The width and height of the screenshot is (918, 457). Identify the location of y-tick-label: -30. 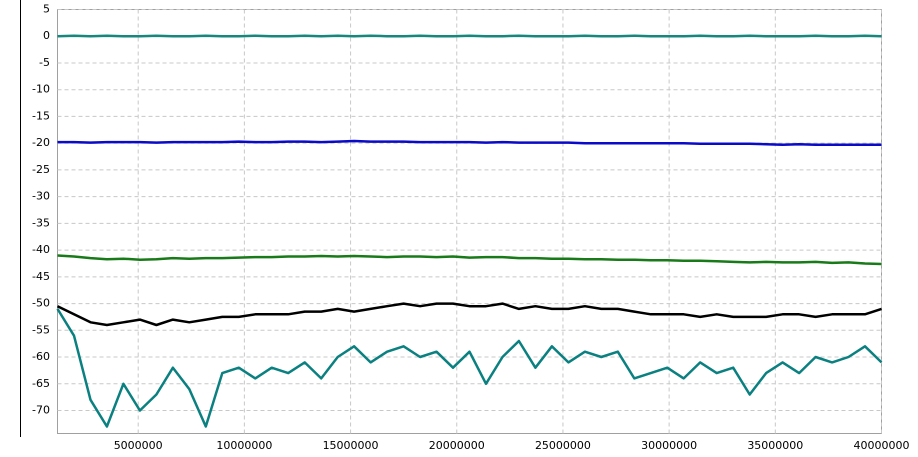
(41, 196).